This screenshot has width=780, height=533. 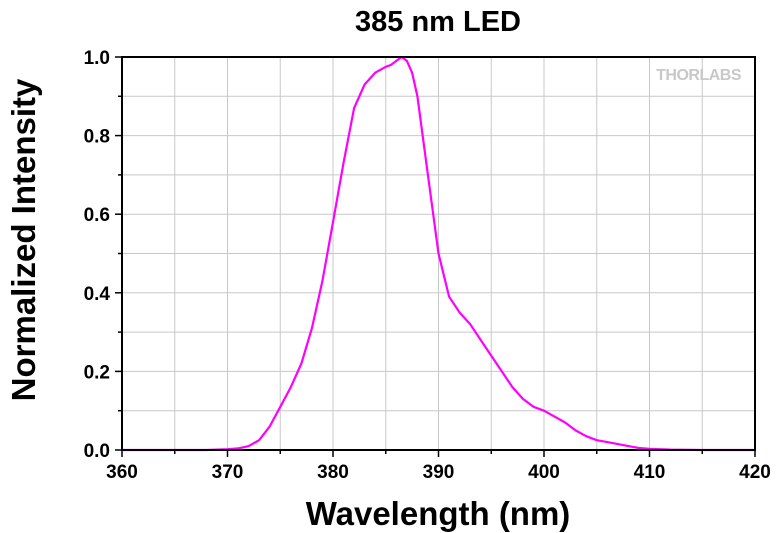 What do you see at coordinates (438, 22) in the screenshot?
I see `chart-title: 385 nm LED` at bounding box center [438, 22].